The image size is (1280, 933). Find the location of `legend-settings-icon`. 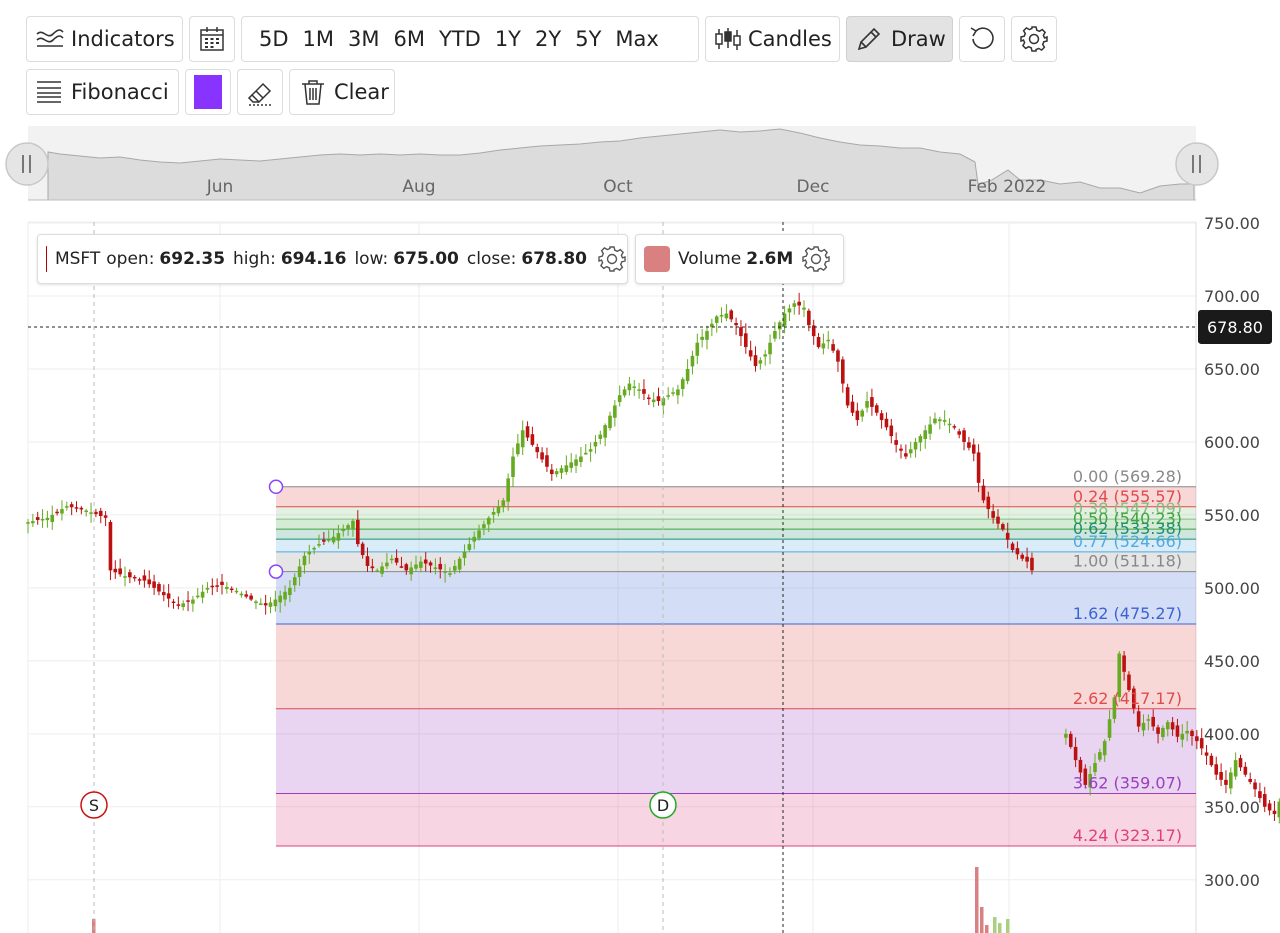

legend-settings-icon is located at coordinates (612, 259).